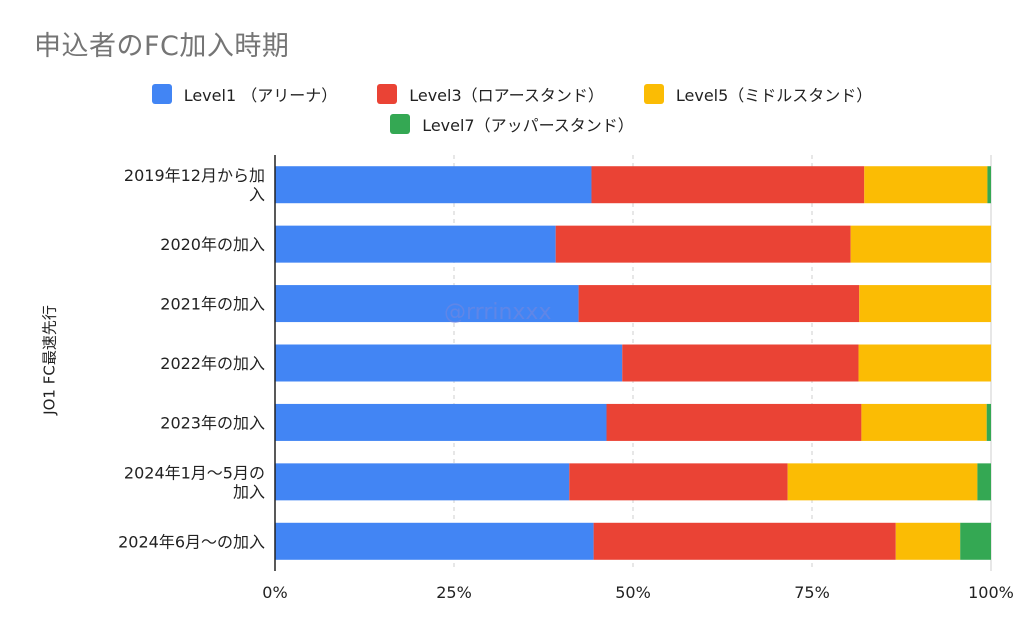 This screenshot has width=1024, height=633. I want to click on x-tick-label: 50%, so click(633, 592).